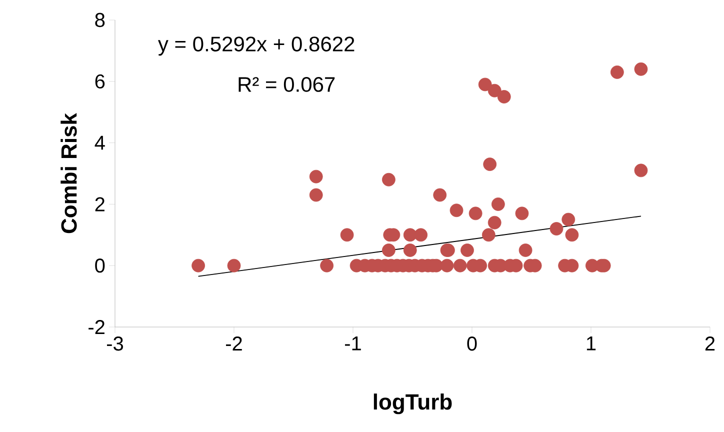  What do you see at coordinates (234, 343) in the screenshot?
I see `x-tick-label: -2` at bounding box center [234, 343].